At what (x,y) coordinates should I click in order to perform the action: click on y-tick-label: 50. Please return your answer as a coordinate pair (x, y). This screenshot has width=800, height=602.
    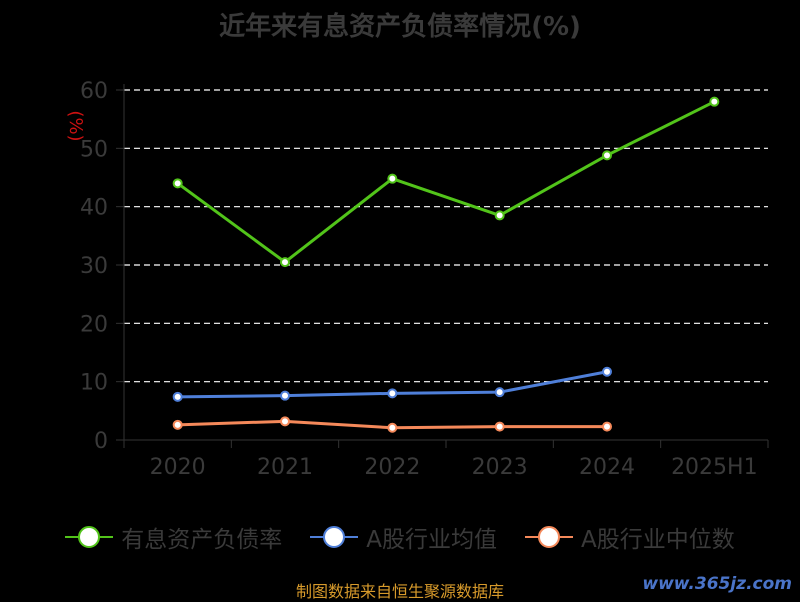
    Looking at the image, I should click on (94, 149).